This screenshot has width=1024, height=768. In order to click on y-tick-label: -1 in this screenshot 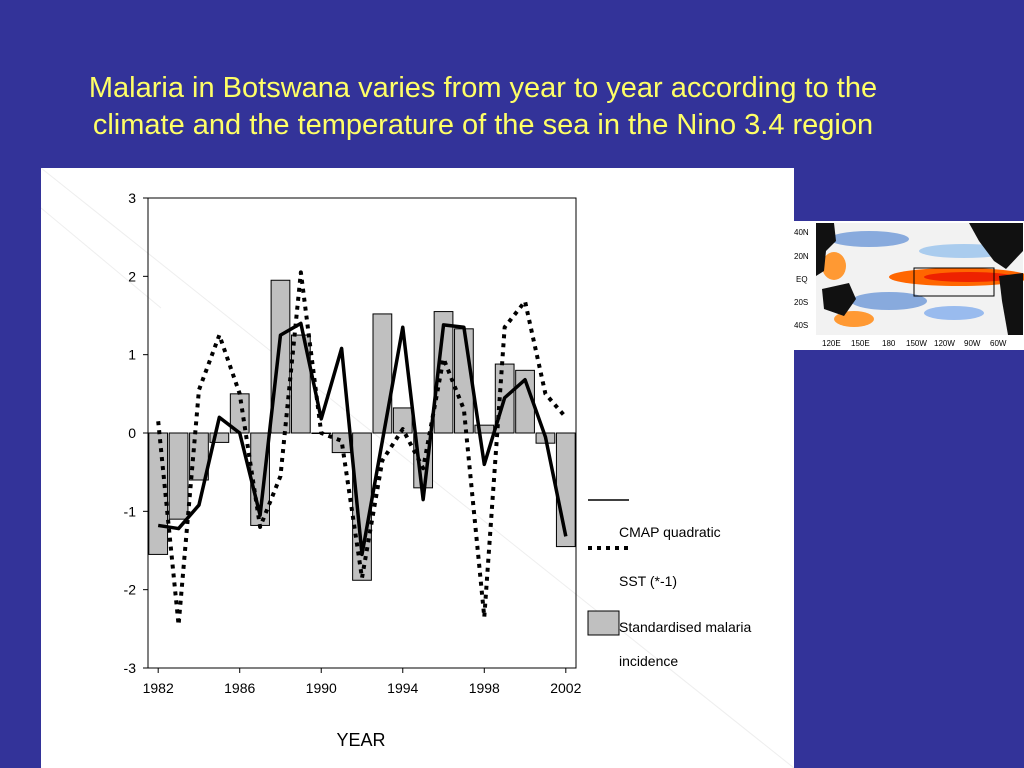, I will do `click(130, 511)`.